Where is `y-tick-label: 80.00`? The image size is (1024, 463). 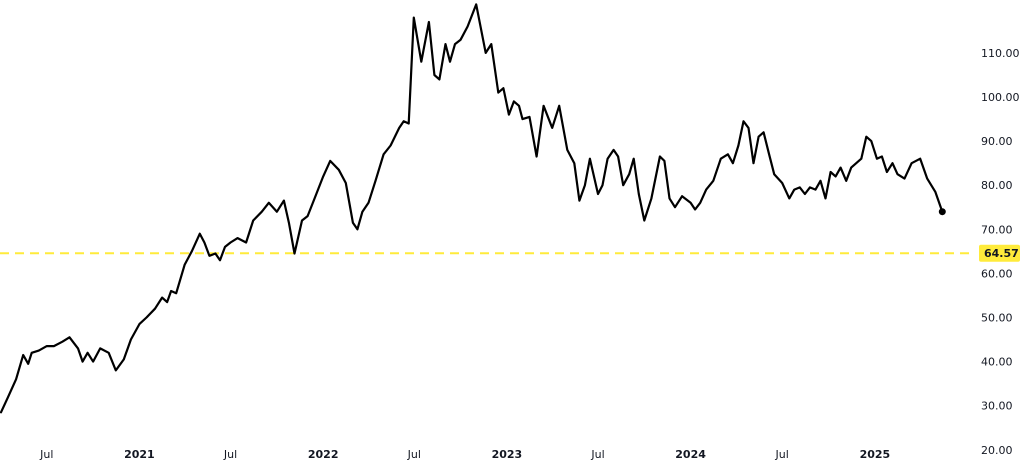
y-tick-label: 80.00 is located at coordinates (997, 185).